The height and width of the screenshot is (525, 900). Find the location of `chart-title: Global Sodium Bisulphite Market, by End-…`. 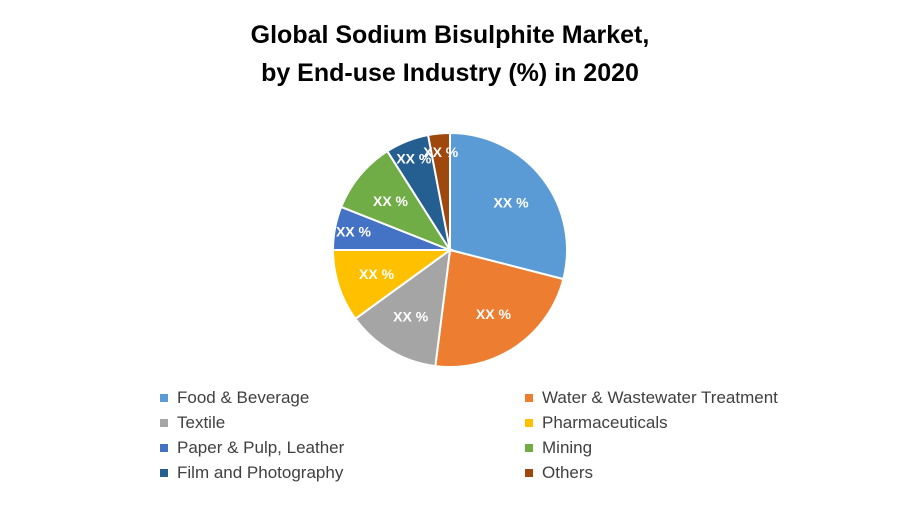

chart-title: Global Sodium Bisulphite Market, by End-… is located at coordinates (450, 54).